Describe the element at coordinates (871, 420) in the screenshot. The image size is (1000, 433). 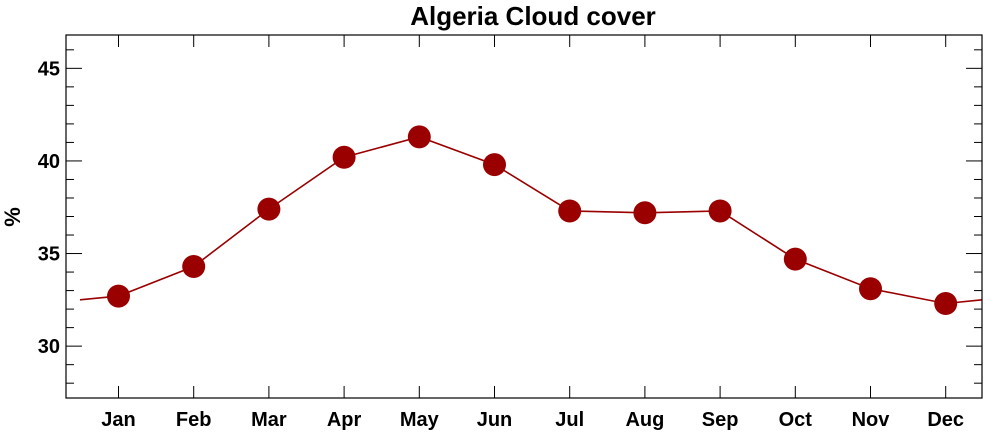
I see `x-tick-label: Nov` at that location.